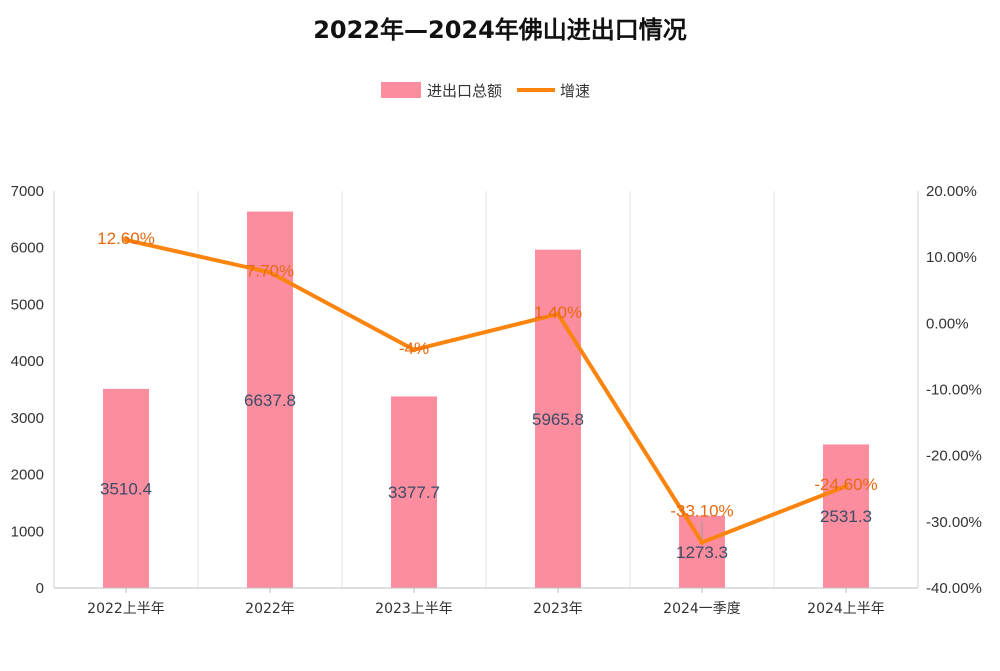 The width and height of the screenshot is (1000, 671). I want to click on growth-value-label: 1.40%, so click(558, 312).